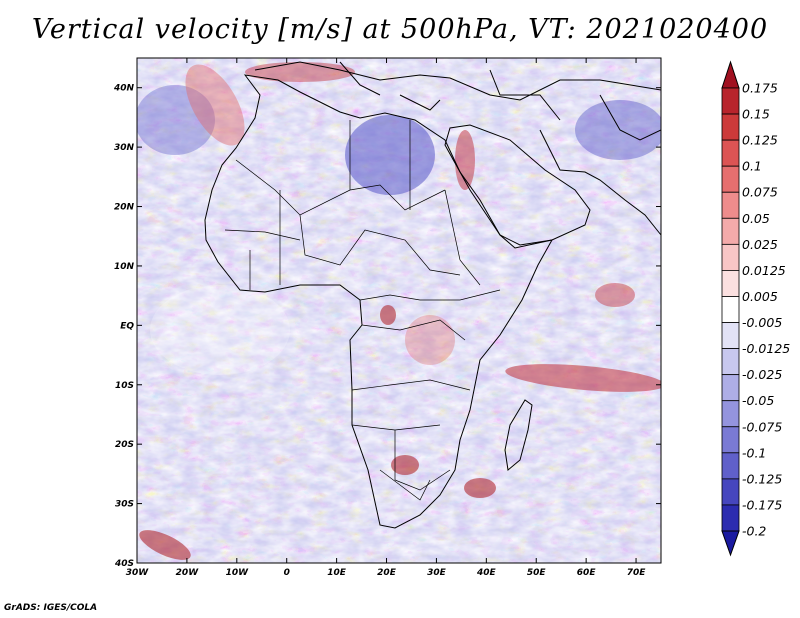 This screenshot has height=618, width=800. Describe the element at coordinates (51, 608) in the screenshot. I see `grads-credit: GrADS: IGES/COLA` at that location.